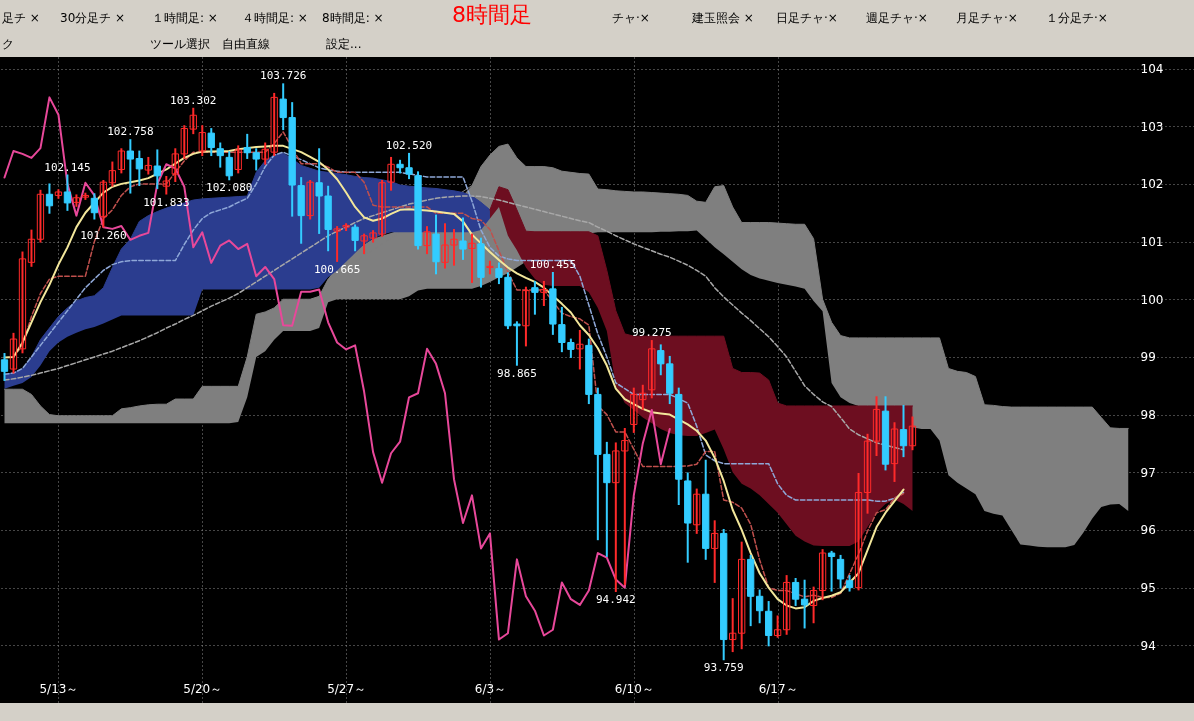  I want to click on annotation: 99.275, so click(651, 333).